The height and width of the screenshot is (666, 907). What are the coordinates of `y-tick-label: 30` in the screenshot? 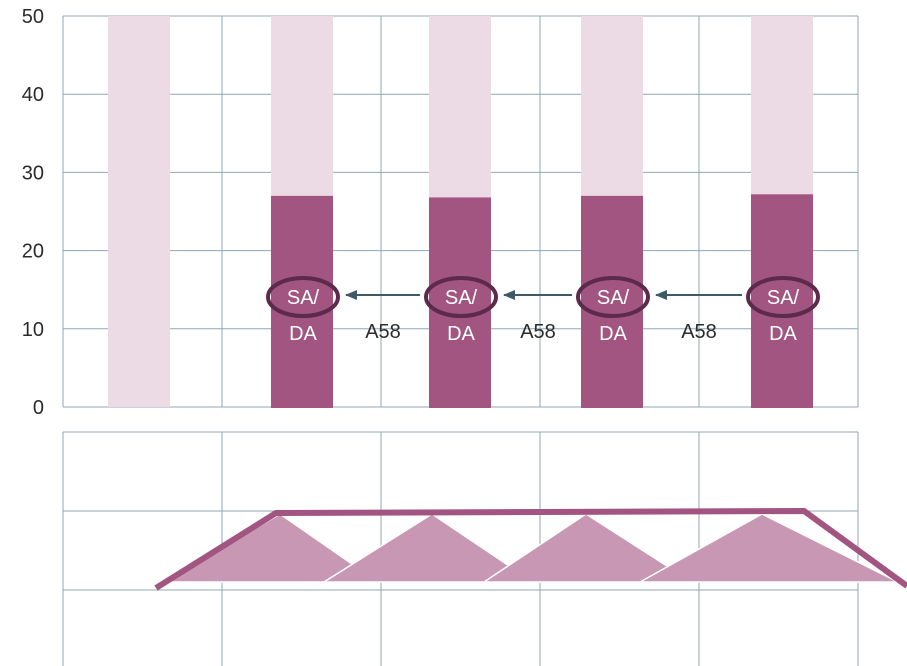 It's located at (33, 173).